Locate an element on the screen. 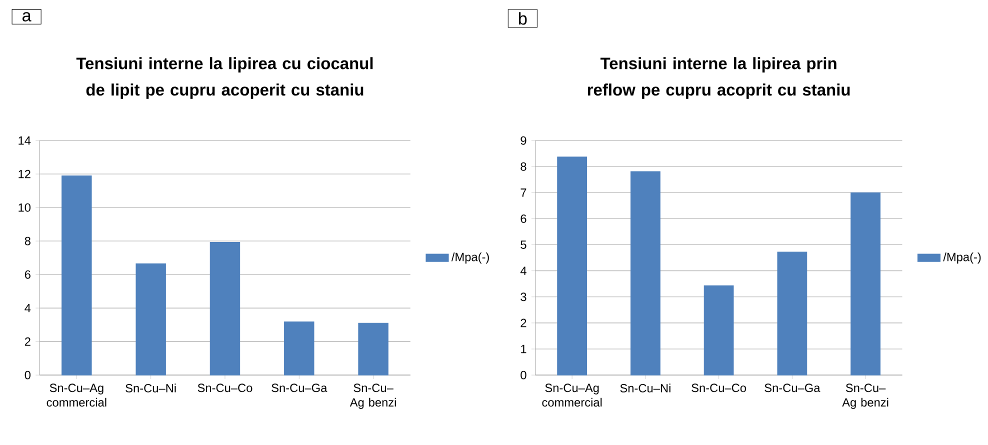 The image size is (988, 445). y-tick-label: 14 is located at coordinates (24, 140).